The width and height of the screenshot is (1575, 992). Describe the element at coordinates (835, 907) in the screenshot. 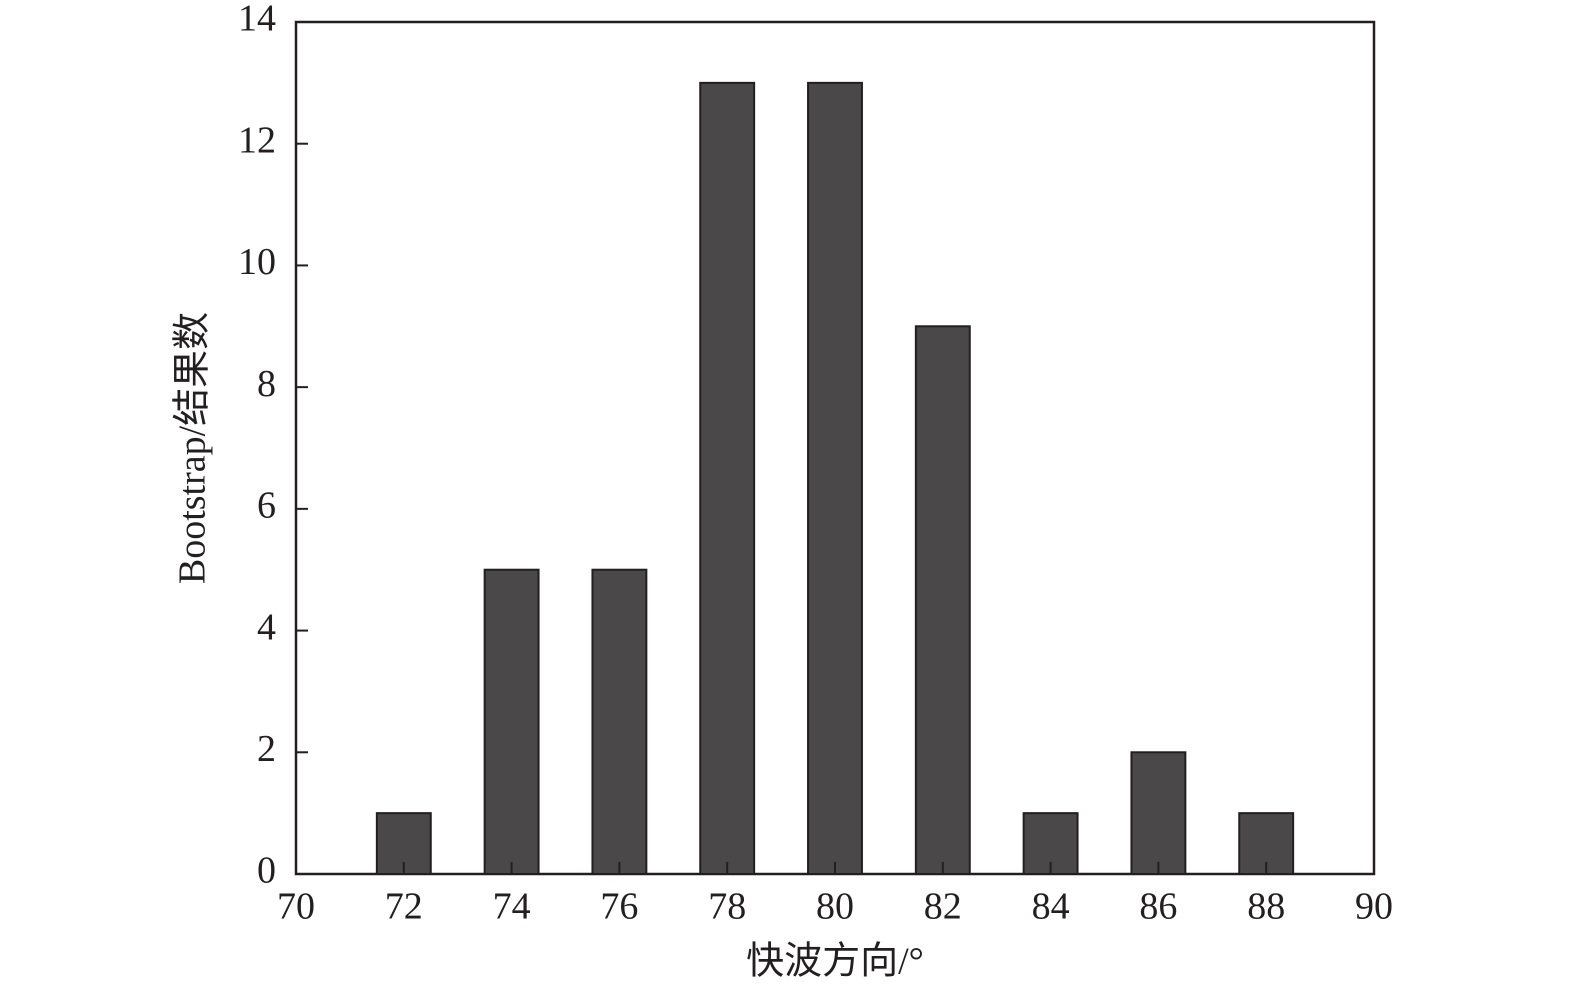

I see `x-tick-label: 80` at that location.